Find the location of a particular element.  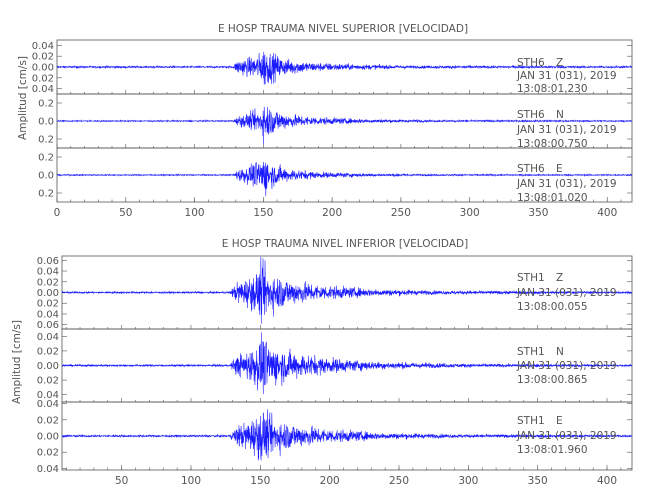

y-axis: 0.04 0.02 0.00 0.02 0.04 is located at coordinates (334, 366).